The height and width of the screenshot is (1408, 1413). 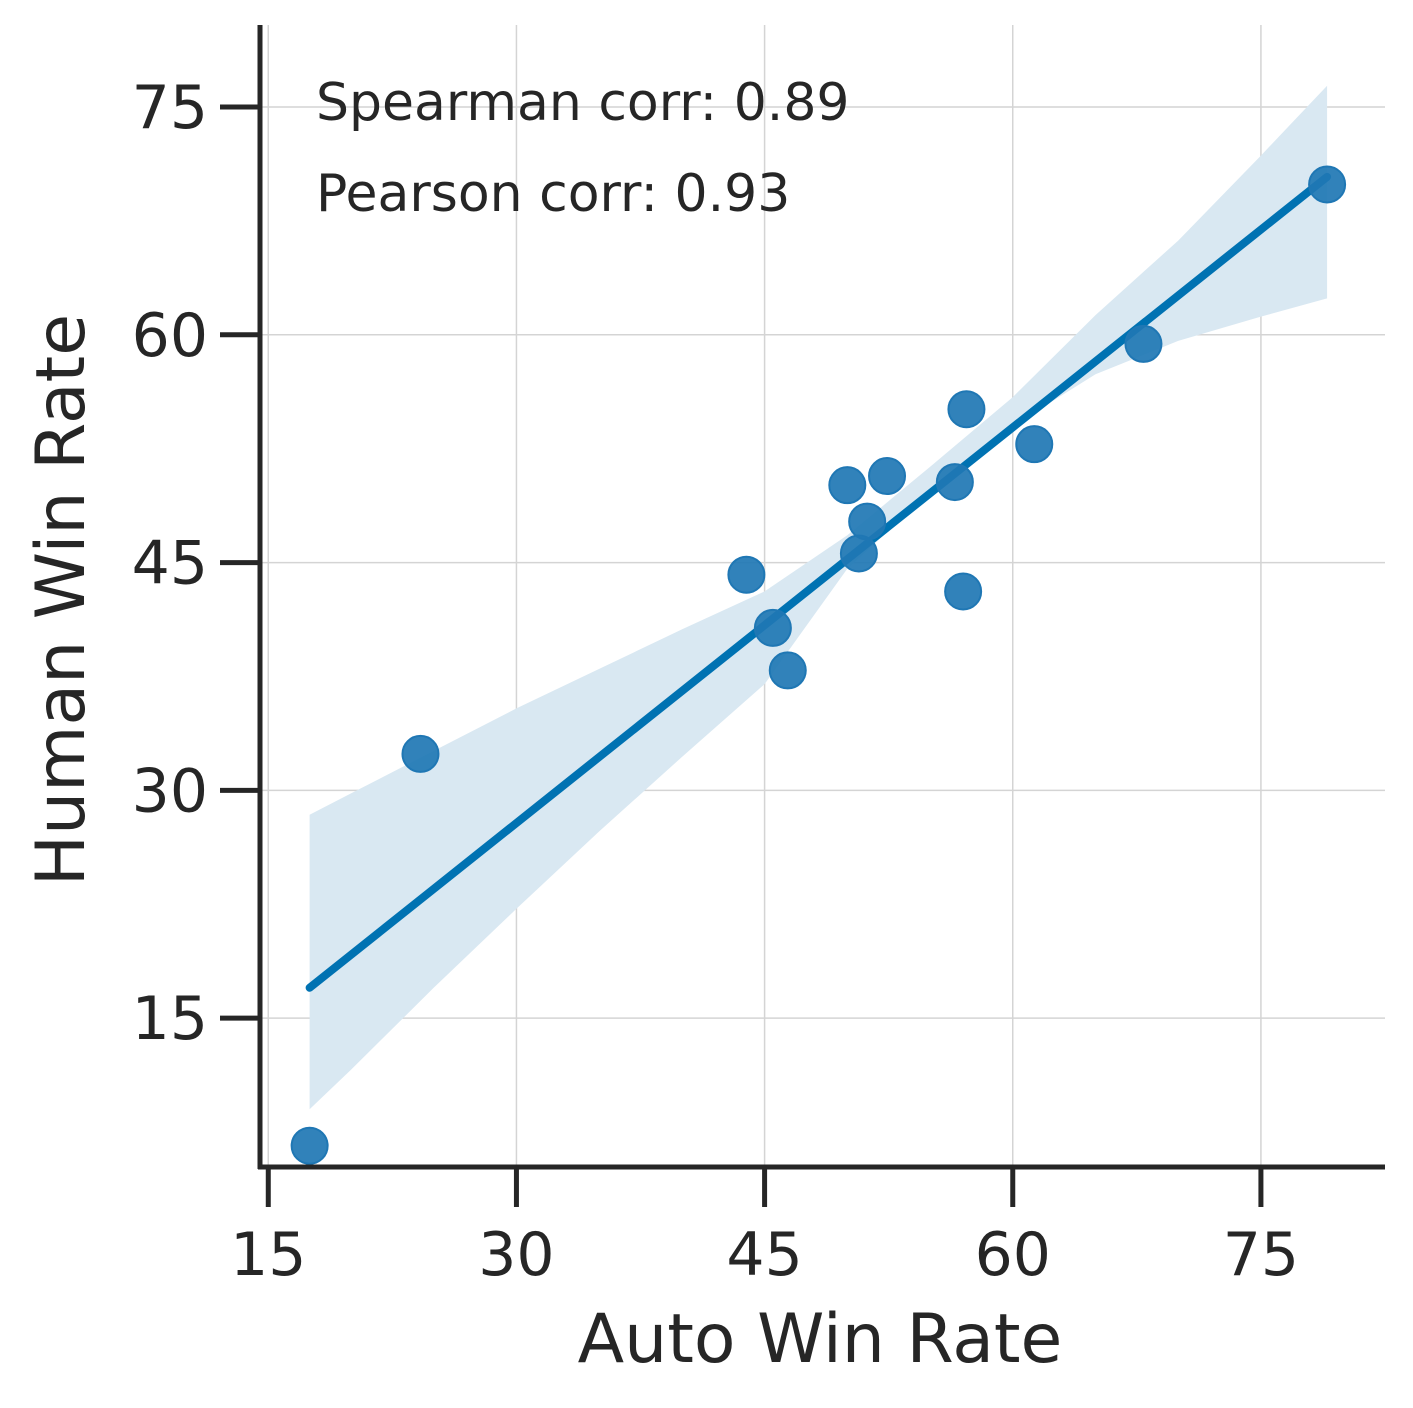 What do you see at coordinates (170, 108) in the screenshot?
I see `y-tick-label: 75` at bounding box center [170, 108].